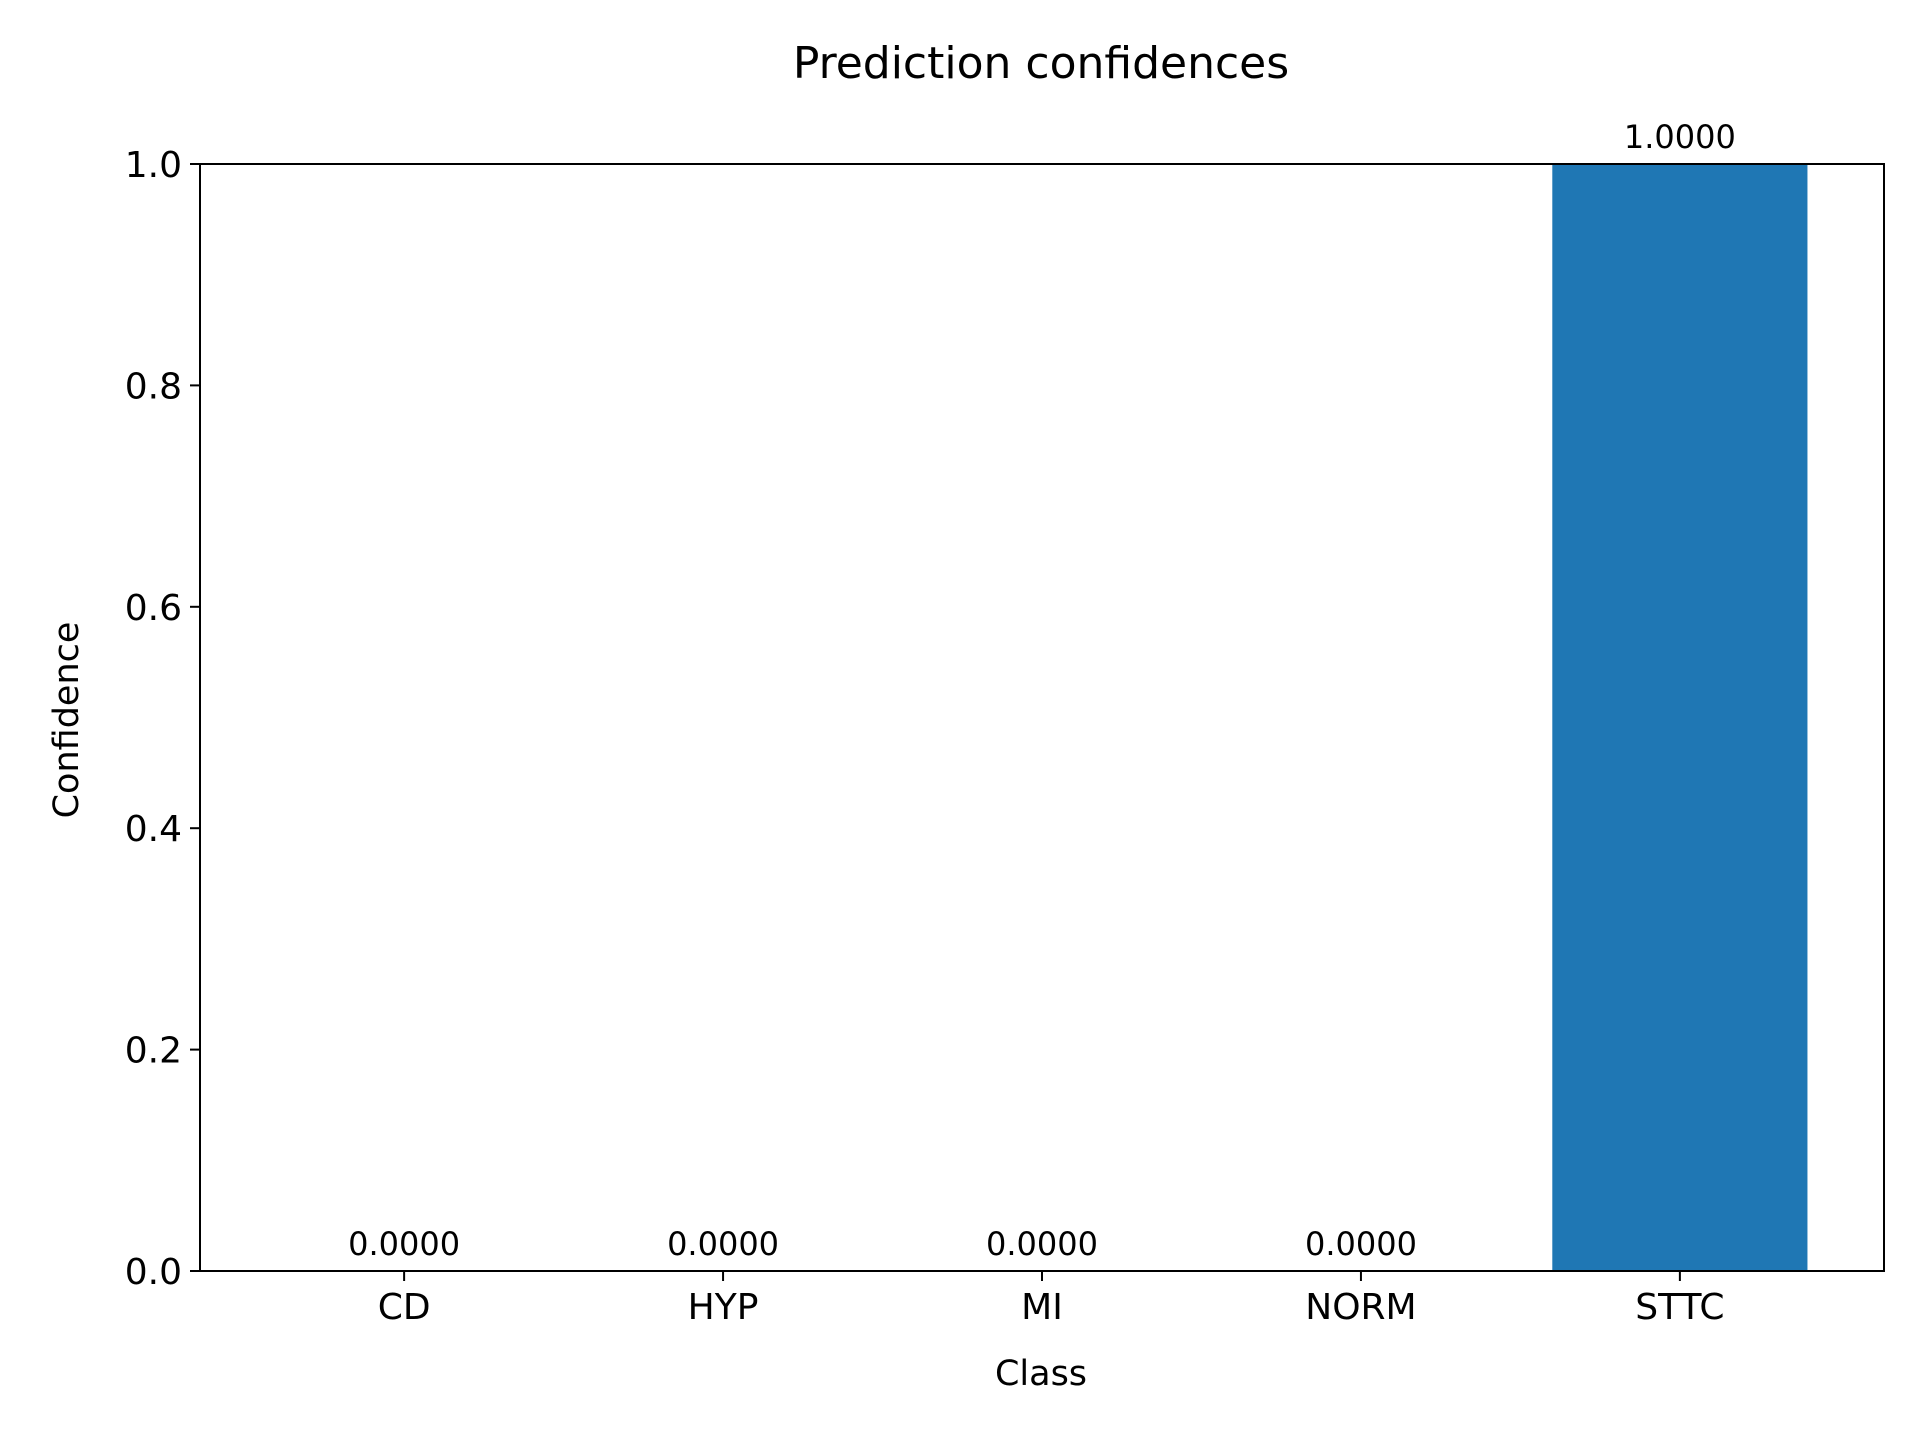 This screenshot has height=1440, width=1920. I want to click on chart-title: Prediction confidences, so click(1041, 63).